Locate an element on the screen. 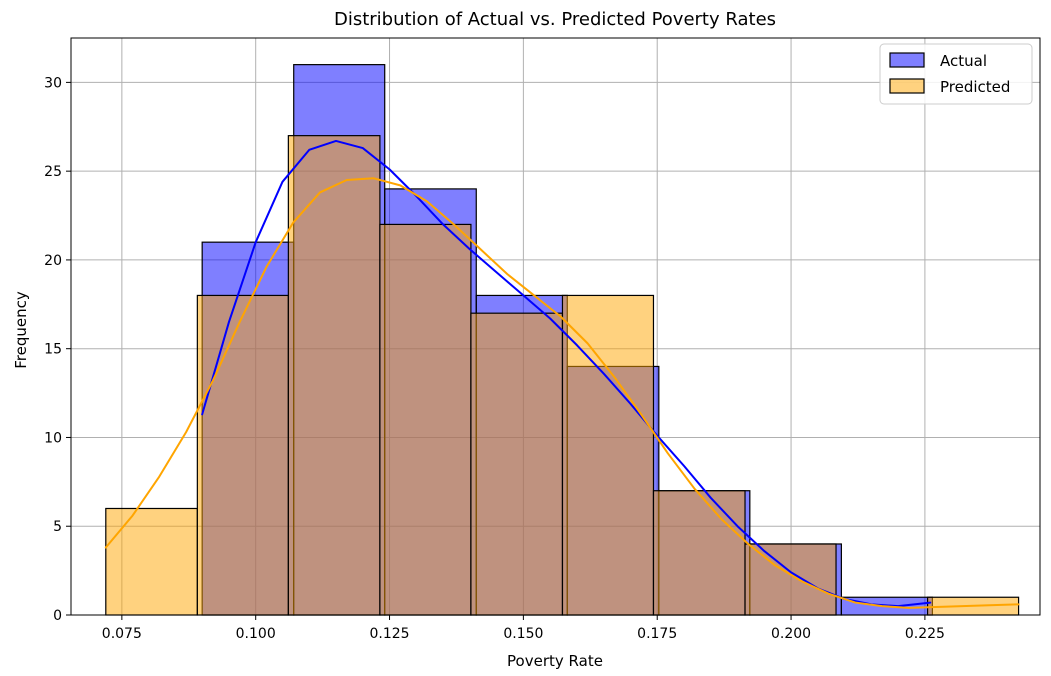  x-tick-label: 0.125 is located at coordinates (389, 634).